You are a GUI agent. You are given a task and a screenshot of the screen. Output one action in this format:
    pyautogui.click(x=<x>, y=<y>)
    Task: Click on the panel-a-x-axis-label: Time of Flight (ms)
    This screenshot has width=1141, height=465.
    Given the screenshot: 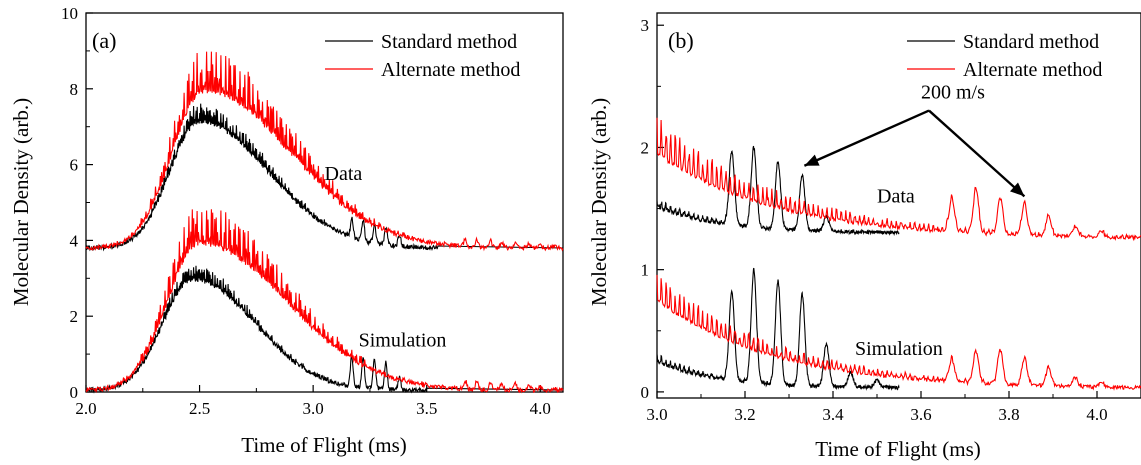 What is the action you would take?
    pyautogui.click(x=324, y=445)
    